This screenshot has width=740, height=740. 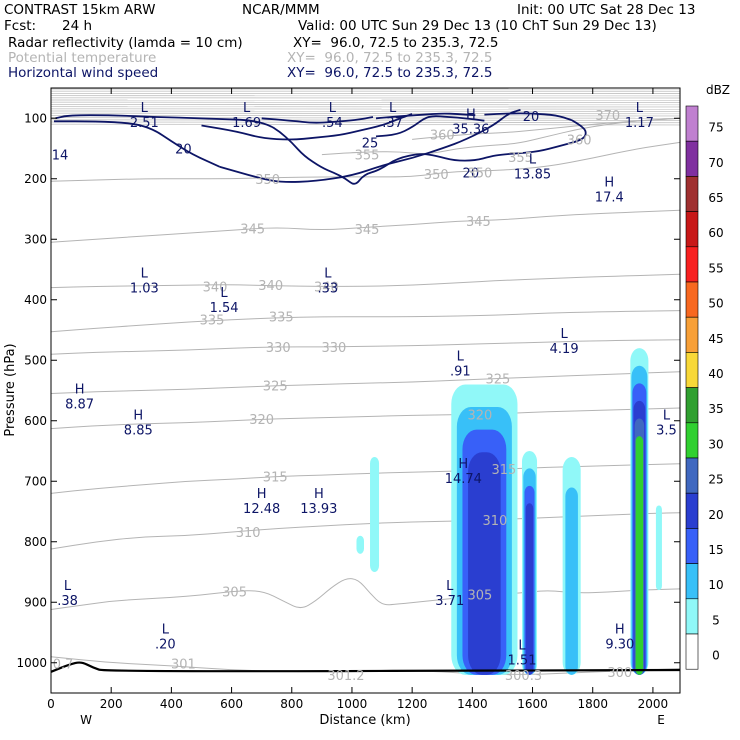 What do you see at coordinates (396, 43) in the screenshot?
I see `field-xy-reflectivity: XY= 96.0, 72.5 to 235.3, 72.5` at bounding box center [396, 43].